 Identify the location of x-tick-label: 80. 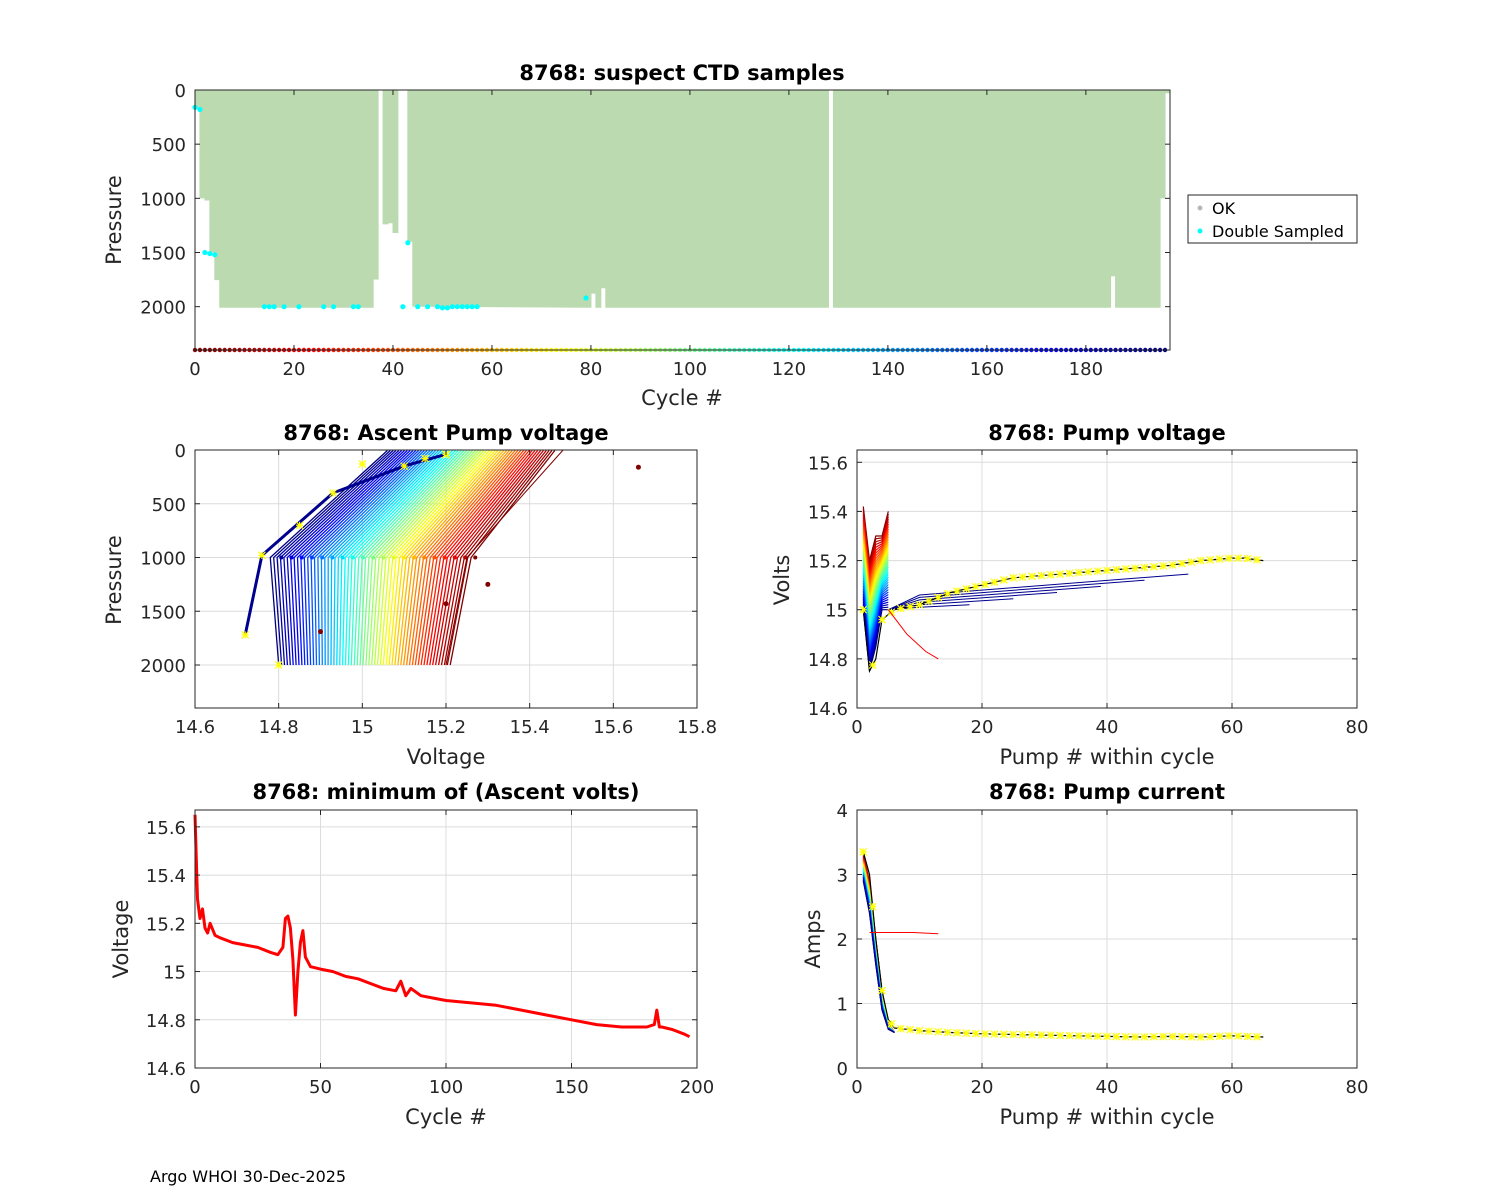
(1357, 727).